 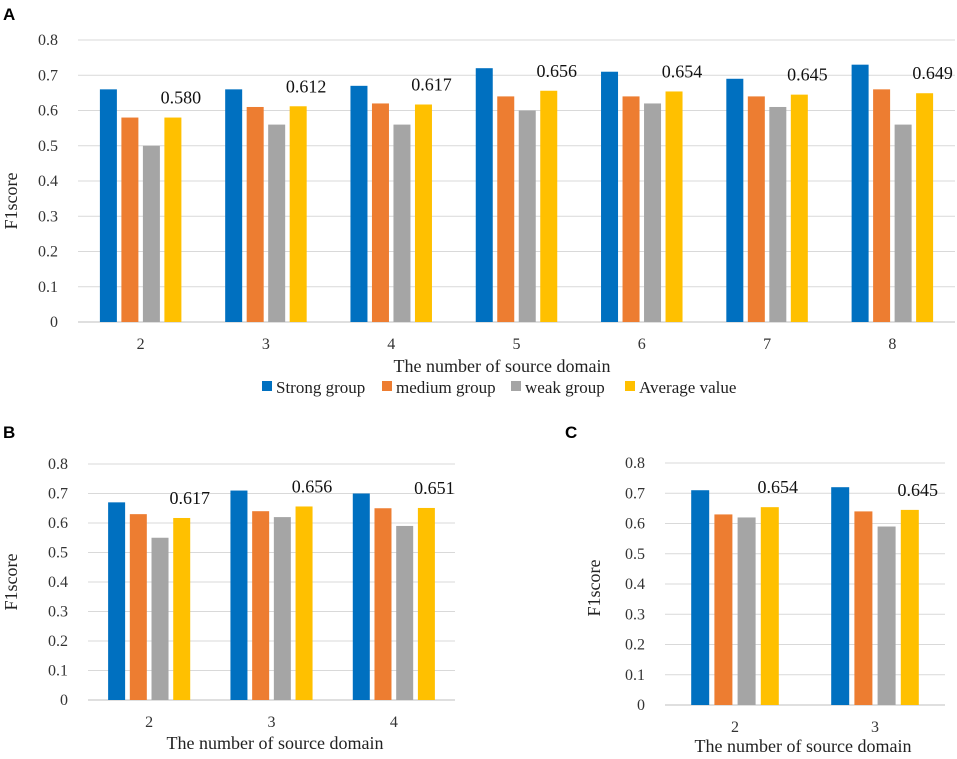 What do you see at coordinates (275, 743) in the screenshot?
I see `panel-b-xlabel: The number of source domain` at bounding box center [275, 743].